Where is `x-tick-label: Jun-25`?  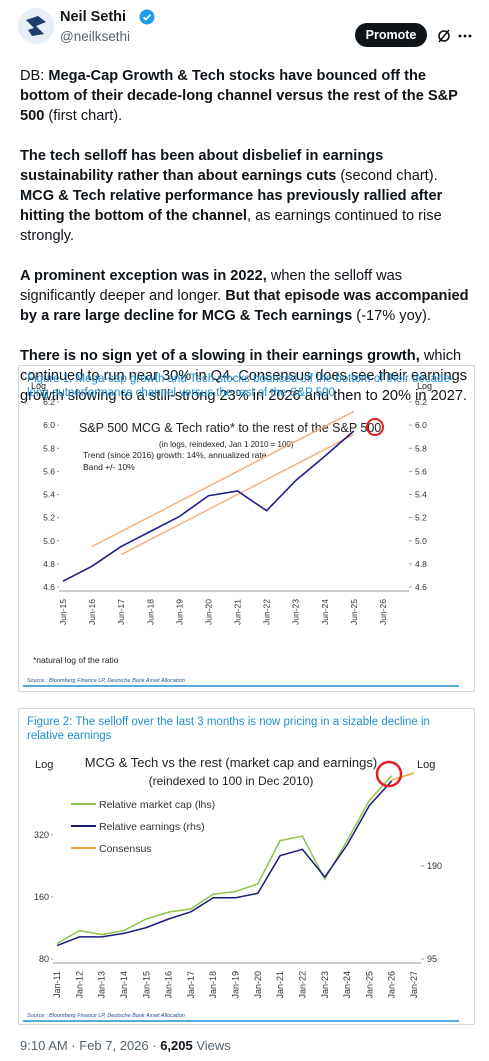
x-tick-label: Jun-25 is located at coordinates (354, 612).